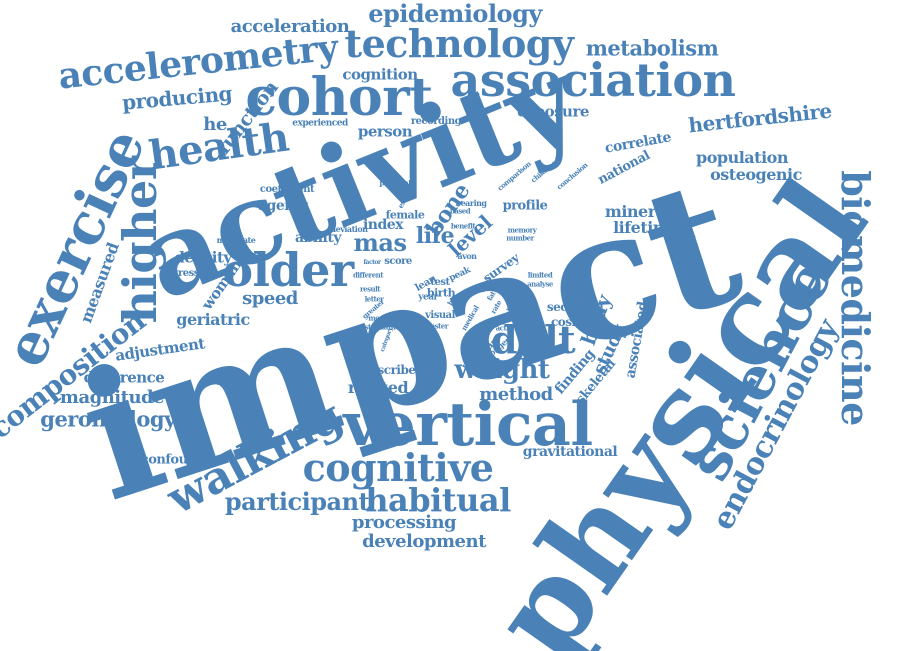 This screenshot has width=900, height=651. Describe the element at coordinates (428, 297) in the screenshot. I see `word-year: year` at that location.